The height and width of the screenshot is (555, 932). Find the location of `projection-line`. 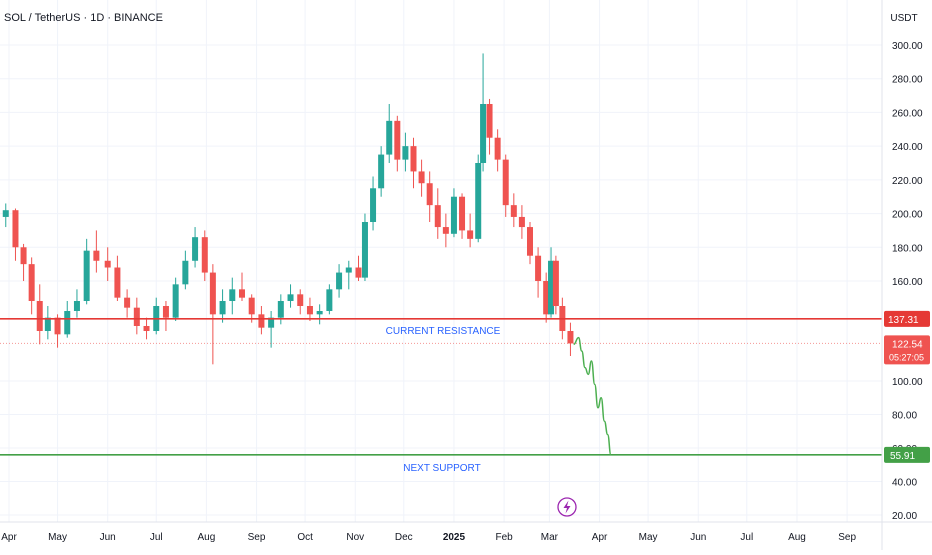

projection-line is located at coordinates (592, 396).